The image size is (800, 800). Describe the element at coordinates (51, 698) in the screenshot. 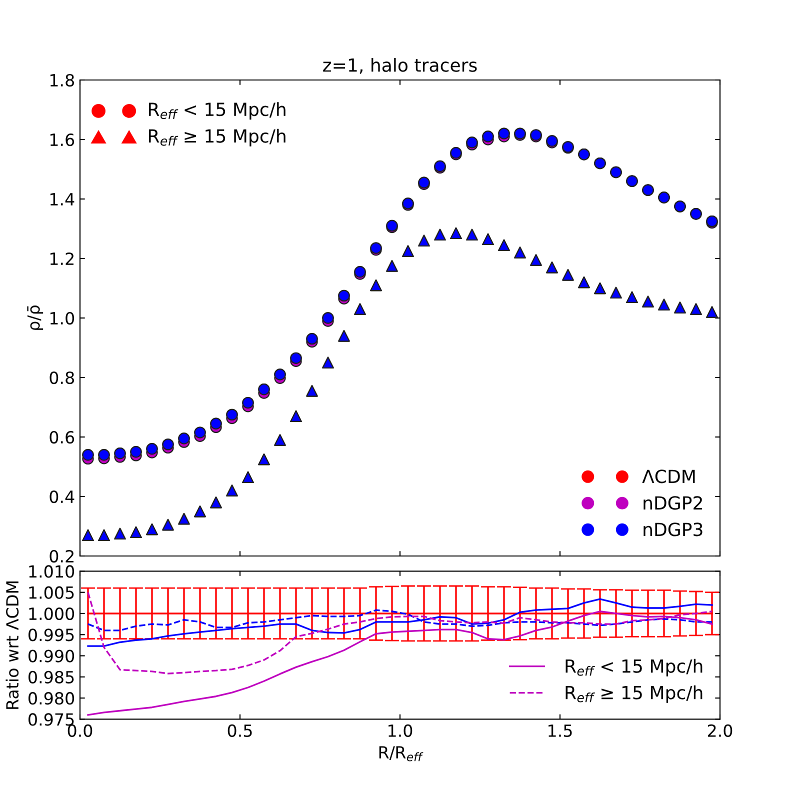

I see `y-tick-label: 0.980` at that location.